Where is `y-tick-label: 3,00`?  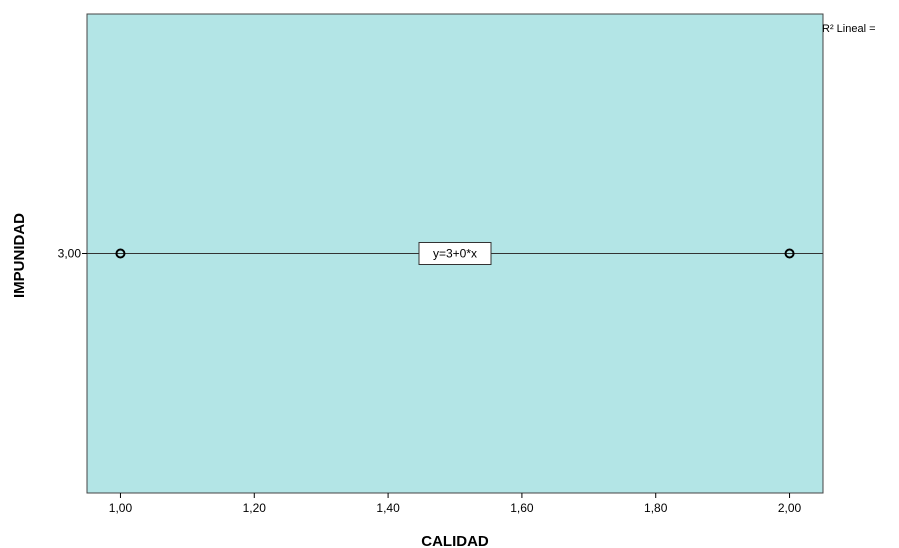
y-tick-label: 3,00 is located at coordinates (70, 254).